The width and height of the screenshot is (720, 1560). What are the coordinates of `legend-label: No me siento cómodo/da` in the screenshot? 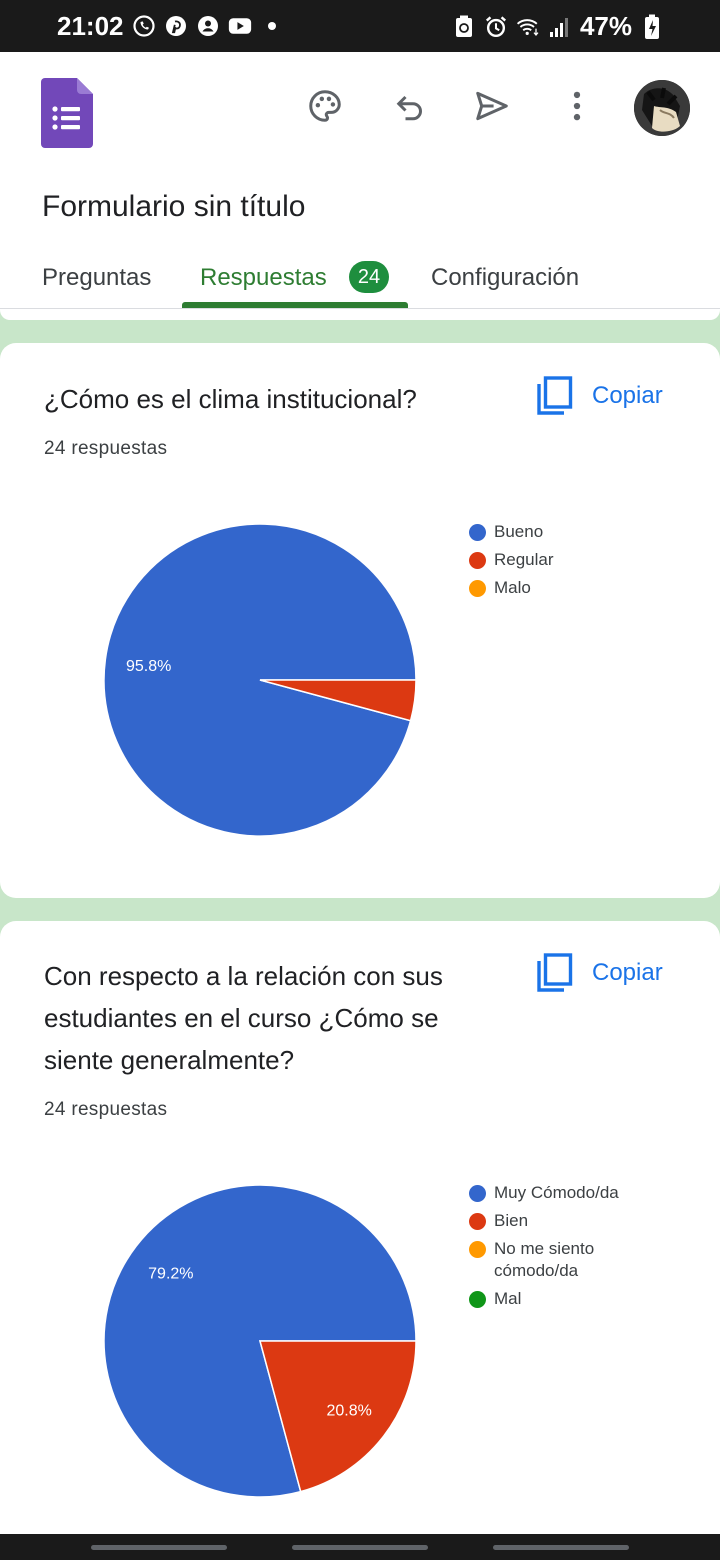 It's located at (544, 1259).